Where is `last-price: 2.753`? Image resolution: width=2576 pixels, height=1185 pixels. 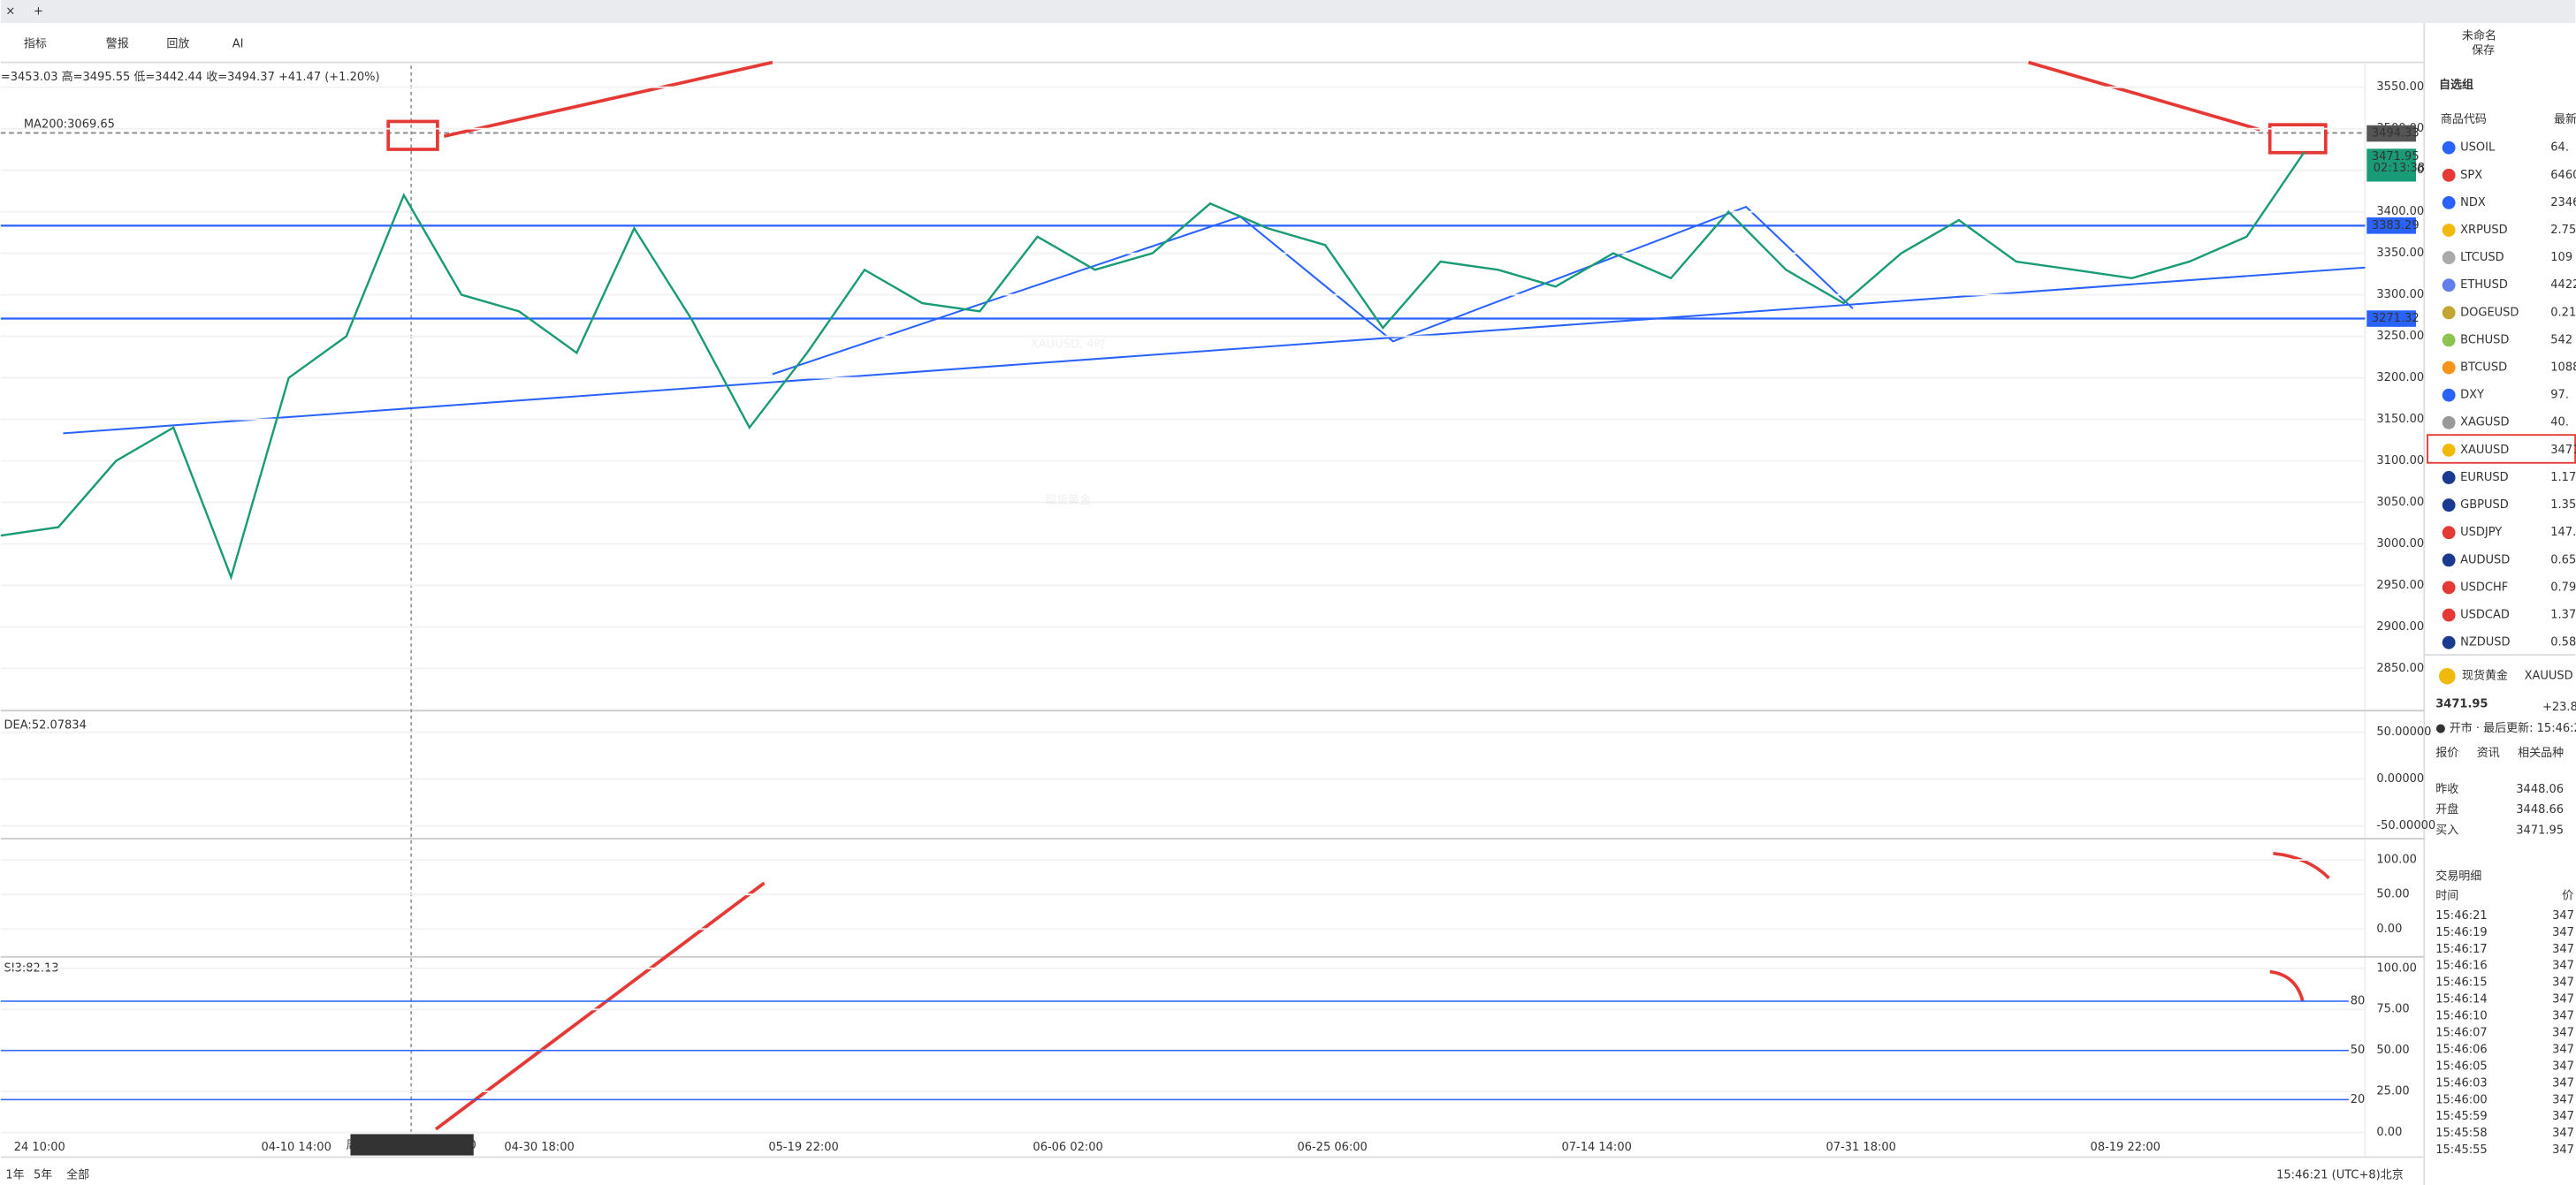 last-price: 2.753 is located at coordinates (2563, 230).